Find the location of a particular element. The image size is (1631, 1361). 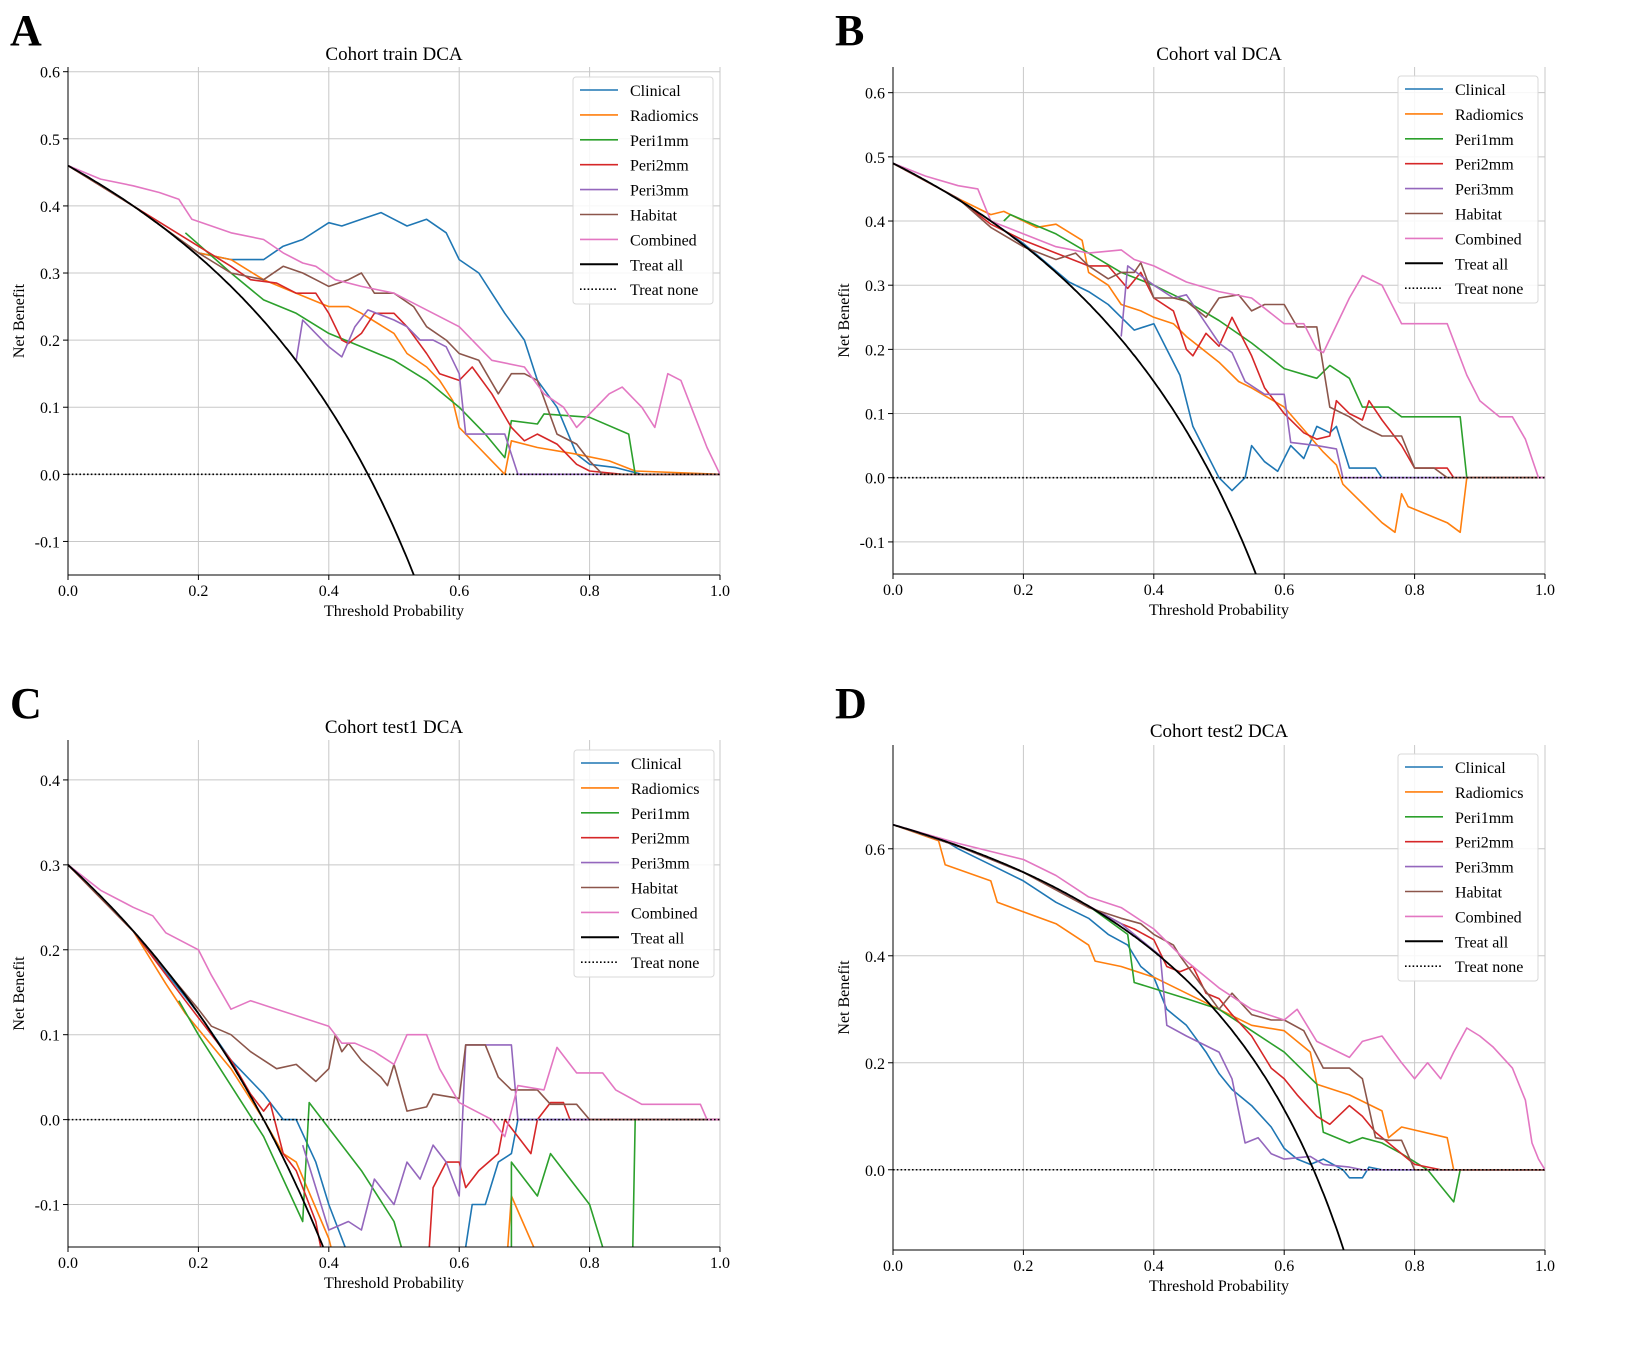

y-tick-label: 0.2 is located at coordinates (875, 1064).